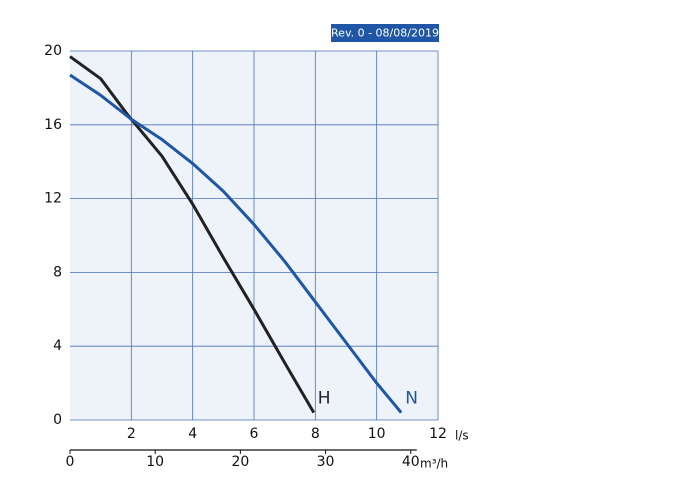 This screenshot has width=700, height=500. Describe the element at coordinates (377, 434) in the screenshot. I see `x-tick-label: 10` at that location.